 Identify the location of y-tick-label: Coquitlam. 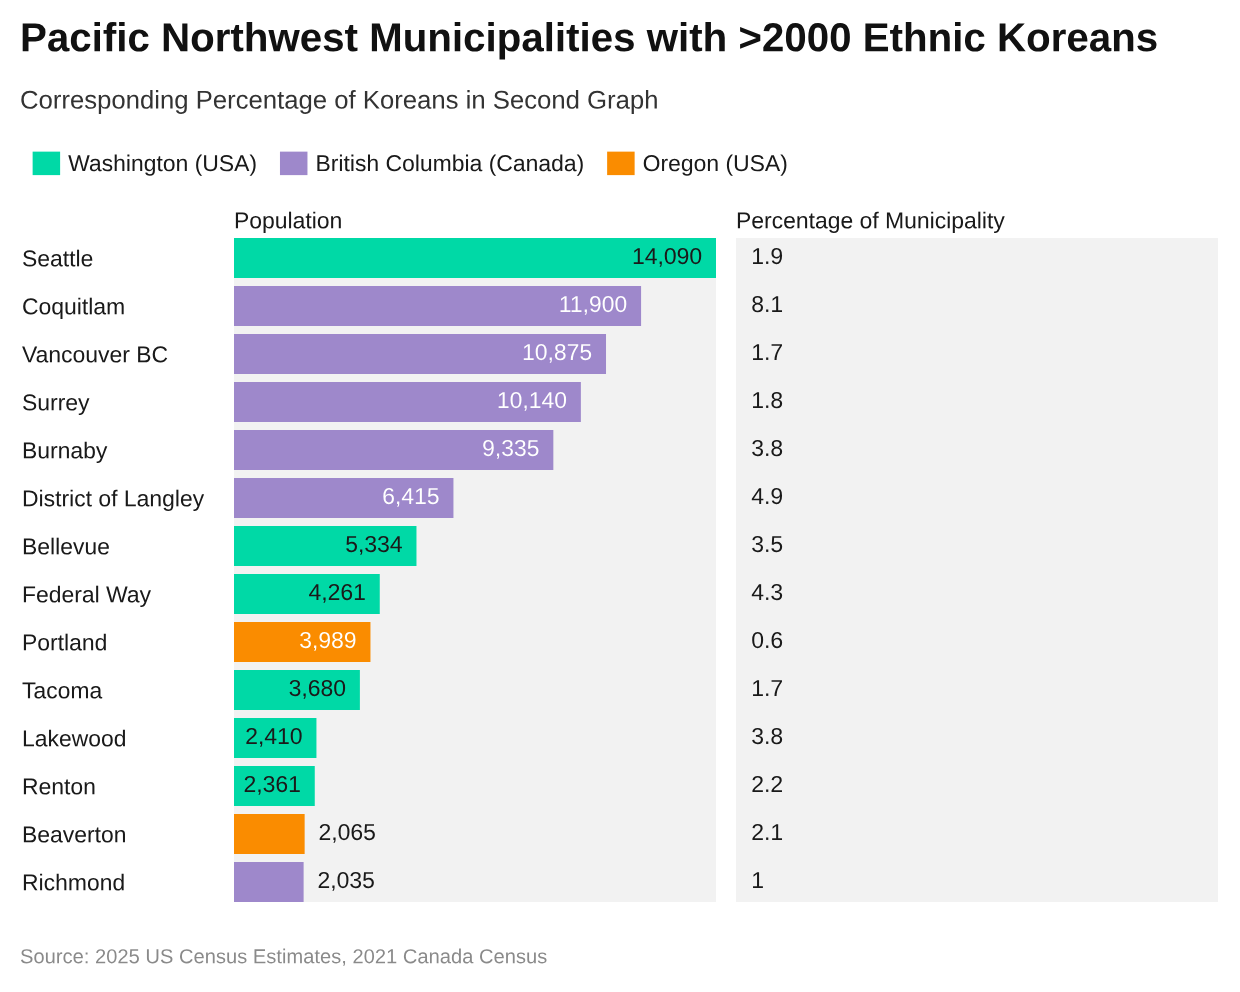
(73, 308).